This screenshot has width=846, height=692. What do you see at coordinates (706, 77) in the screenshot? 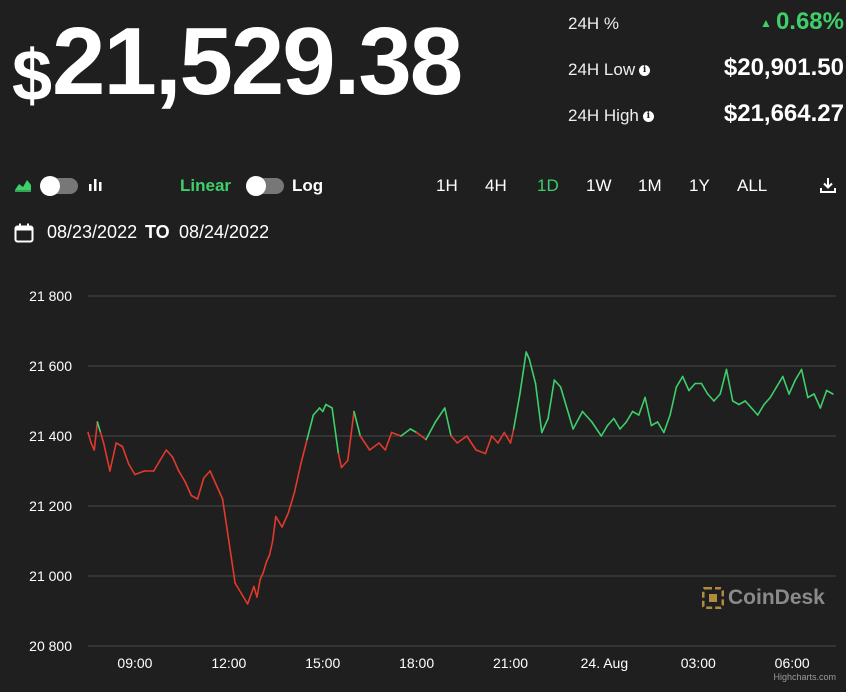
I see `low-row: 24H Low i $20,901.50` at bounding box center [706, 77].